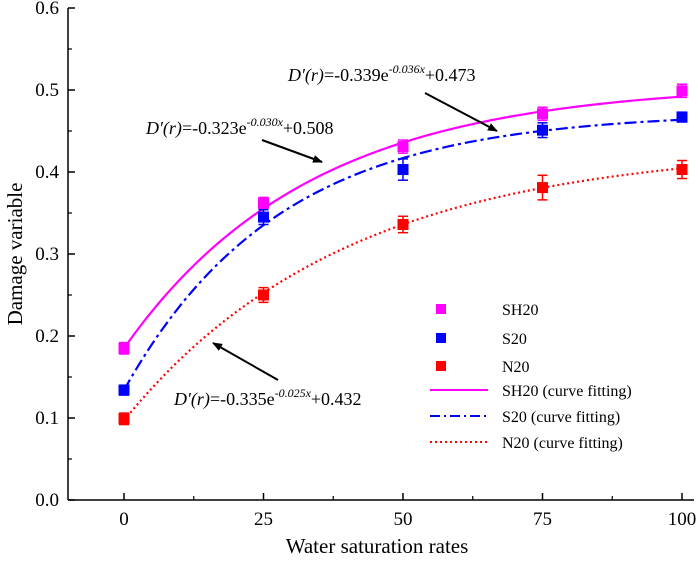 The height and width of the screenshot is (563, 698). I want to click on y-tick-label: 0.4, so click(47, 172).